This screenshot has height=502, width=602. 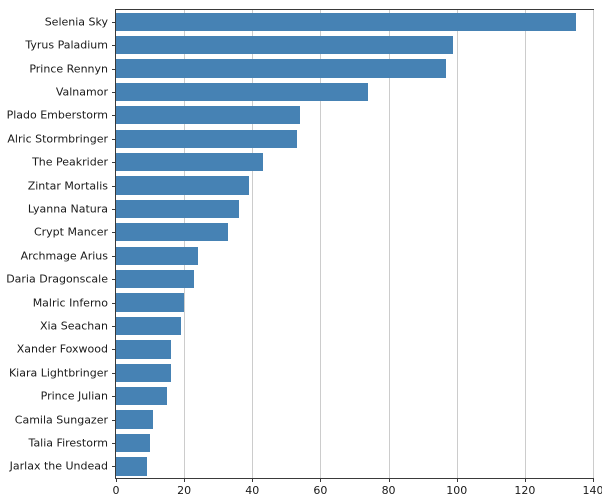 I want to click on y-axis-label: Talia Firestorm, so click(x=68, y=443).